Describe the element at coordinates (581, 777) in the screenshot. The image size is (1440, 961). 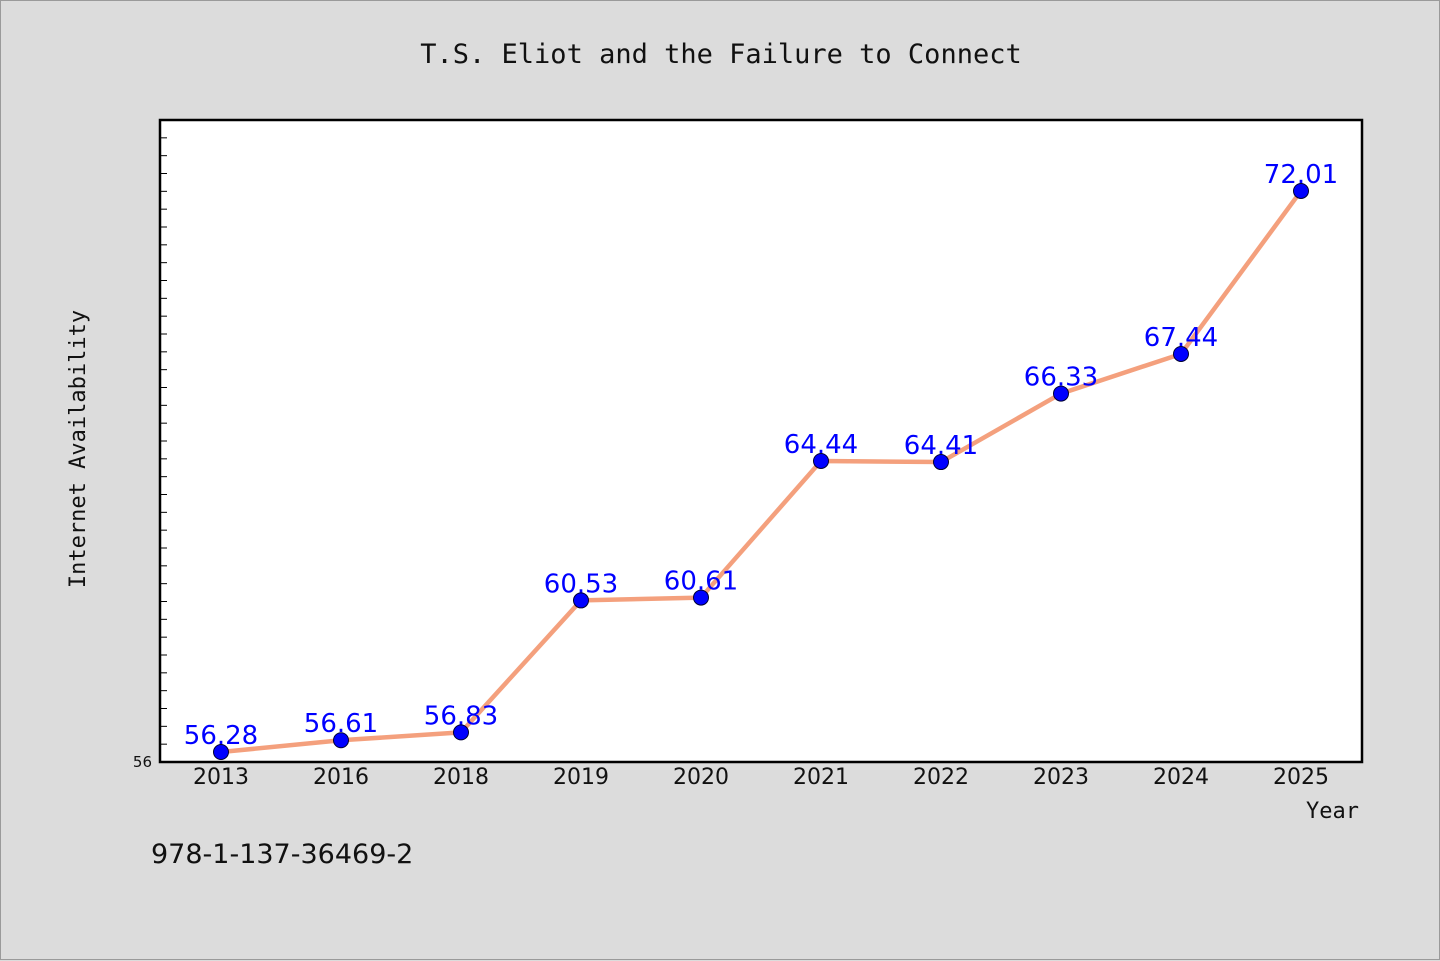
I see `x-tick-label: 2019` at that location.